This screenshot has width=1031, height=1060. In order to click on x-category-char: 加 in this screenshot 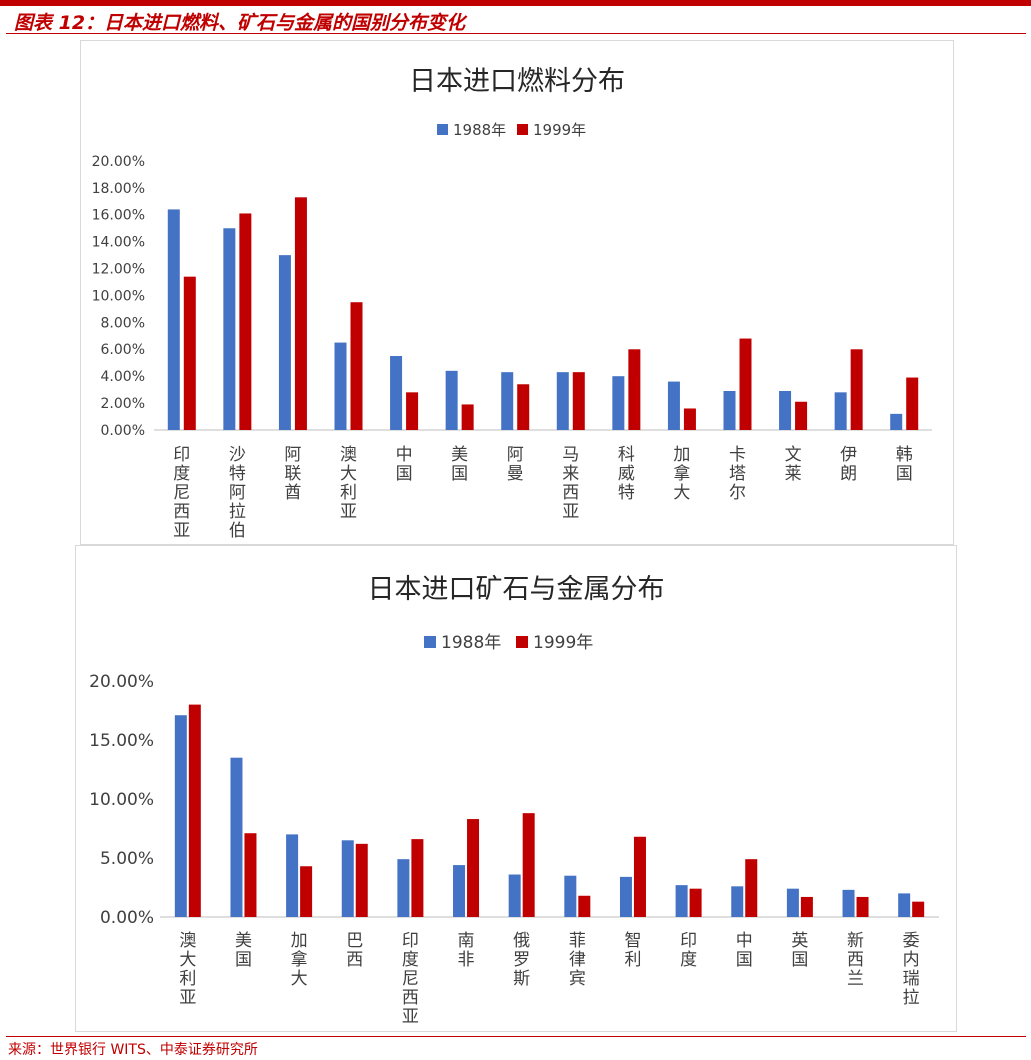, I will do `click(299, 941)`.